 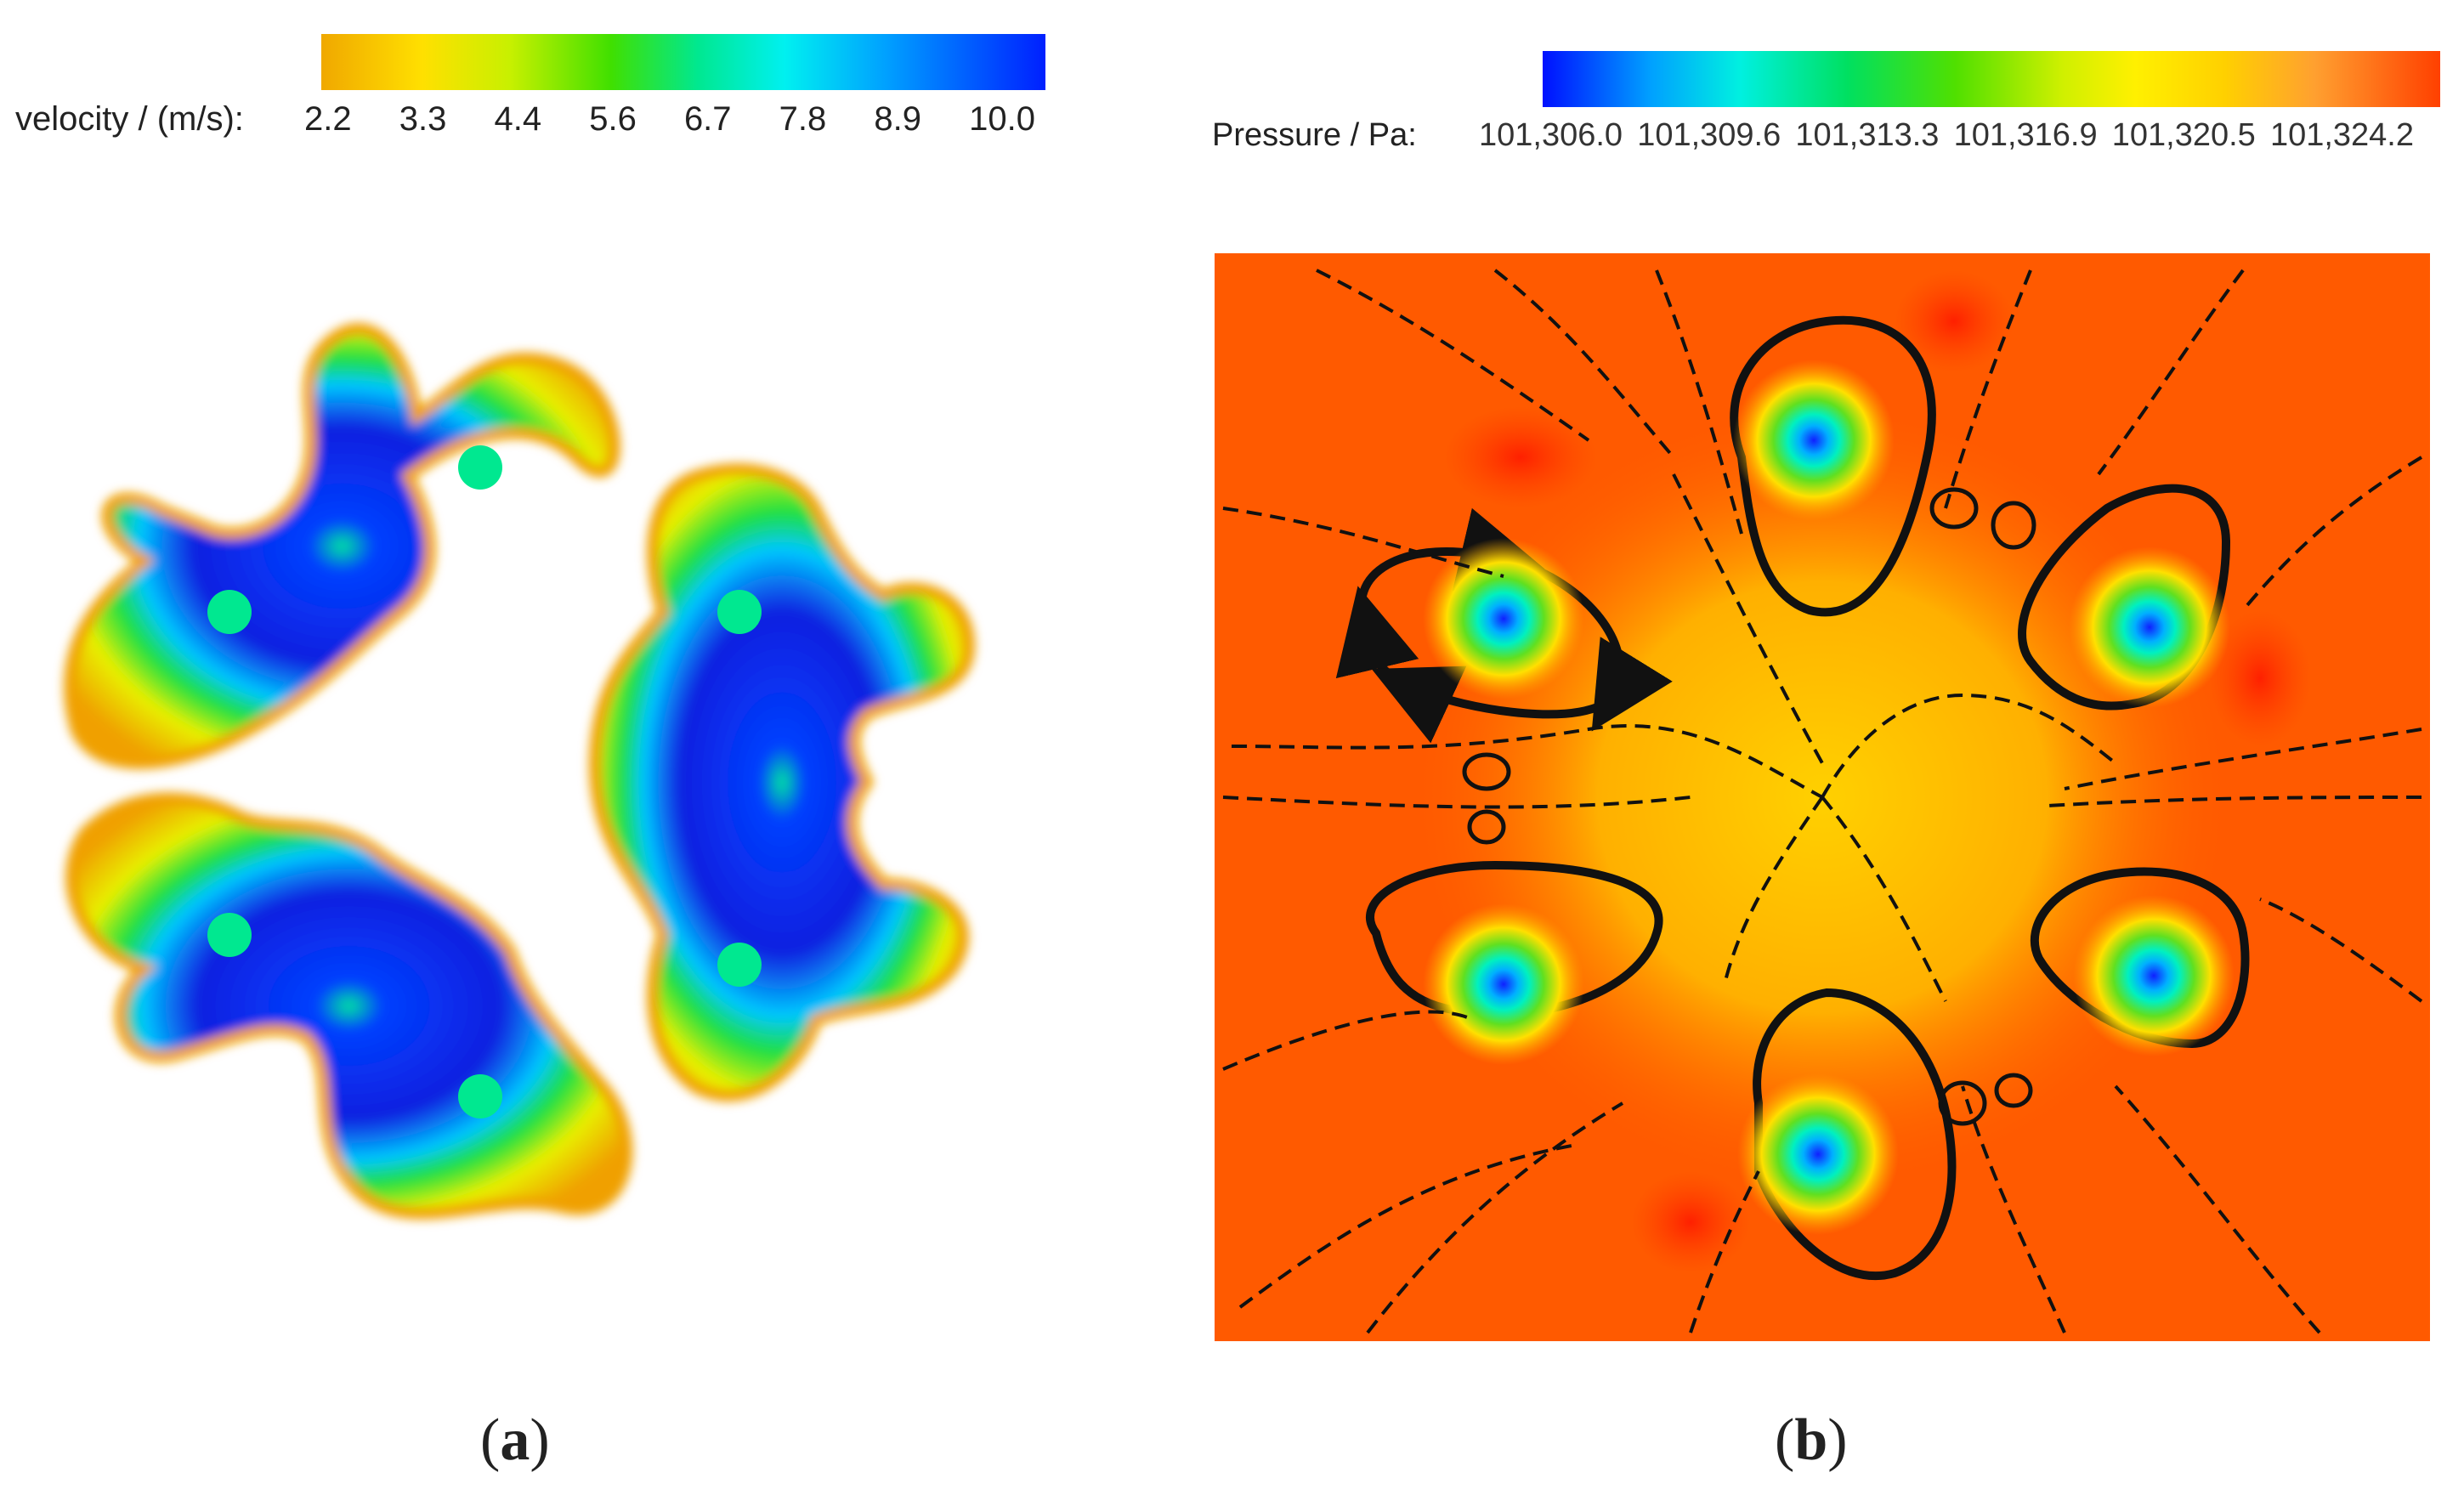 What do you see at coordinates (708, 119) in the screenshot?
I see `velocity-tick: 6.7` at bounding box center [708, 119].